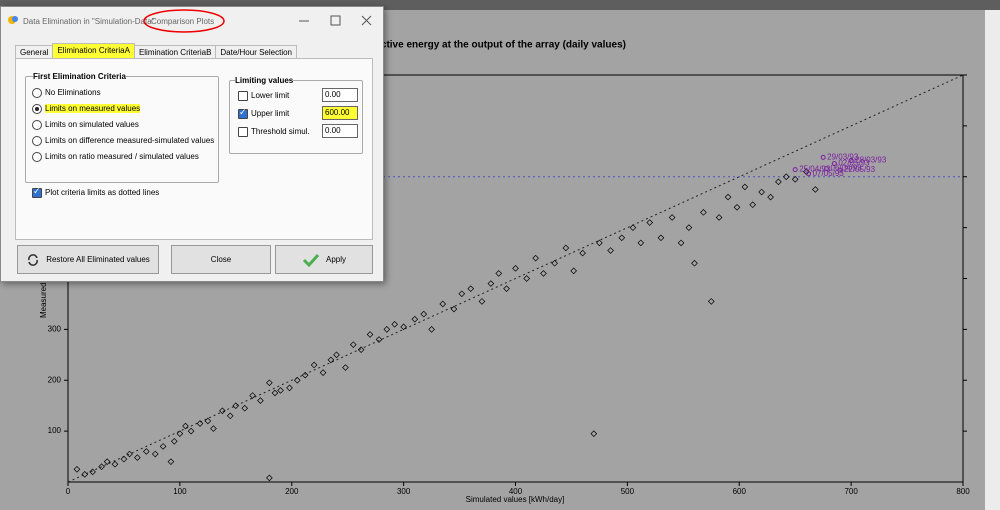 The width and height of the screenshot is (1000, 510). I want to click on y-tick-label: 100, so click(55, 430).